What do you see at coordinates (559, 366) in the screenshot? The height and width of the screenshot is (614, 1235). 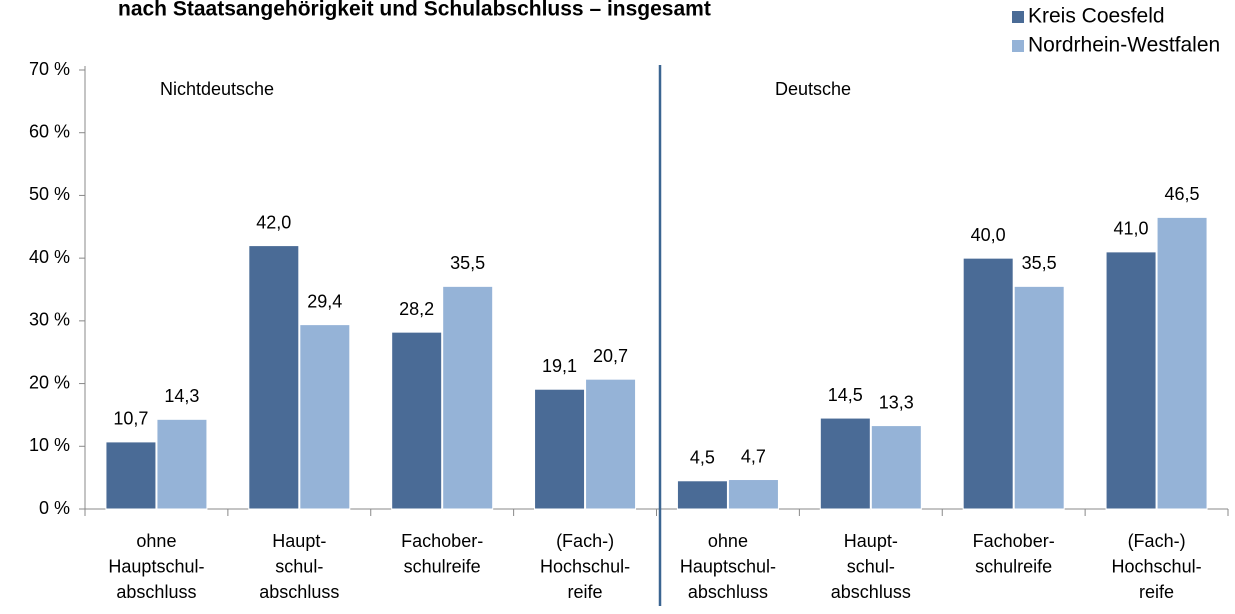 I see `value-label: 19,1` at bounding box center [559, 366].